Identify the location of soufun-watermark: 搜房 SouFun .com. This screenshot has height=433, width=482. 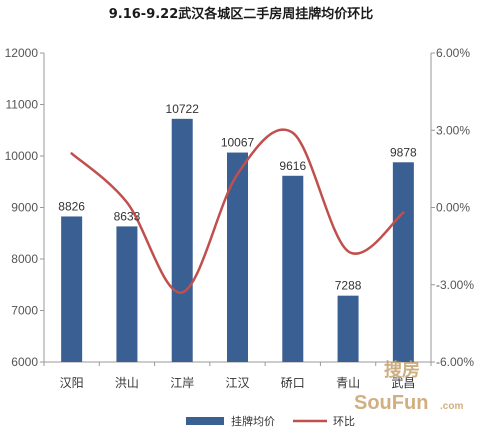
(408, 386).